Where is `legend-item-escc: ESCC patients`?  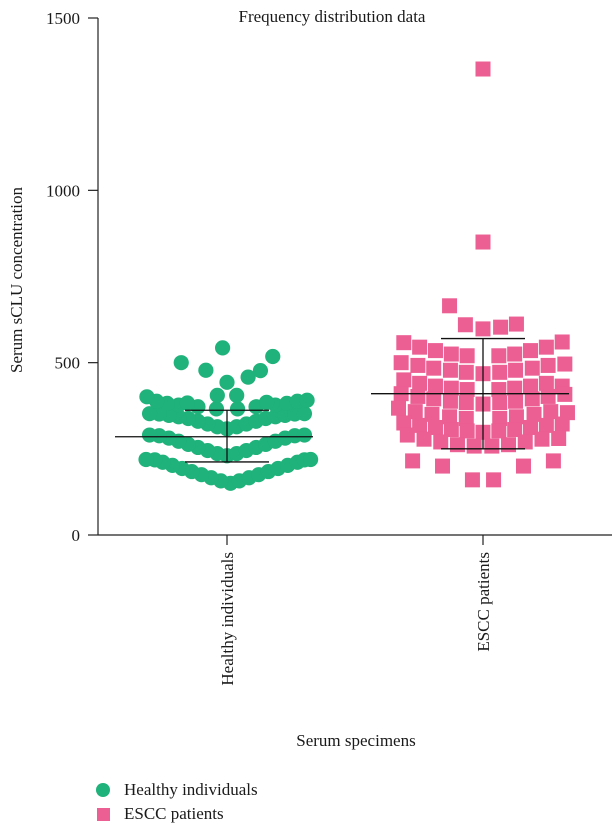 legend-item-escc: ESCC patients is located at coordinates (177, 814).